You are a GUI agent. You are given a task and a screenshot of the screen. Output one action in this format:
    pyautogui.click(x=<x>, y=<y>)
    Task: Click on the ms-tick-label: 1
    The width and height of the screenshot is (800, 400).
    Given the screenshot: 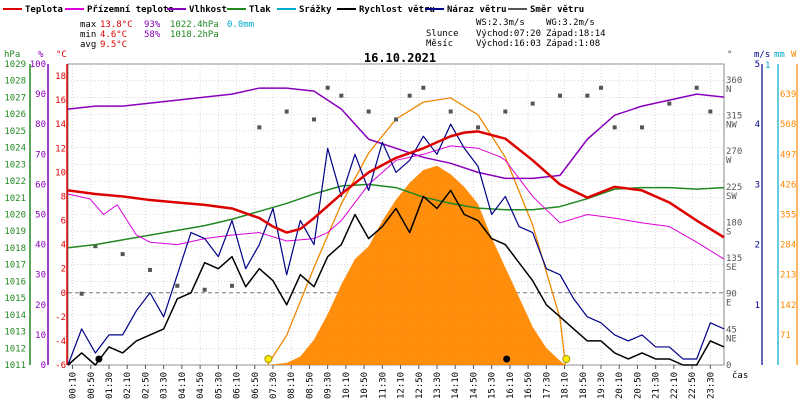 What is the action you would take?
    pyautogui.click(x=757, y=306)
    